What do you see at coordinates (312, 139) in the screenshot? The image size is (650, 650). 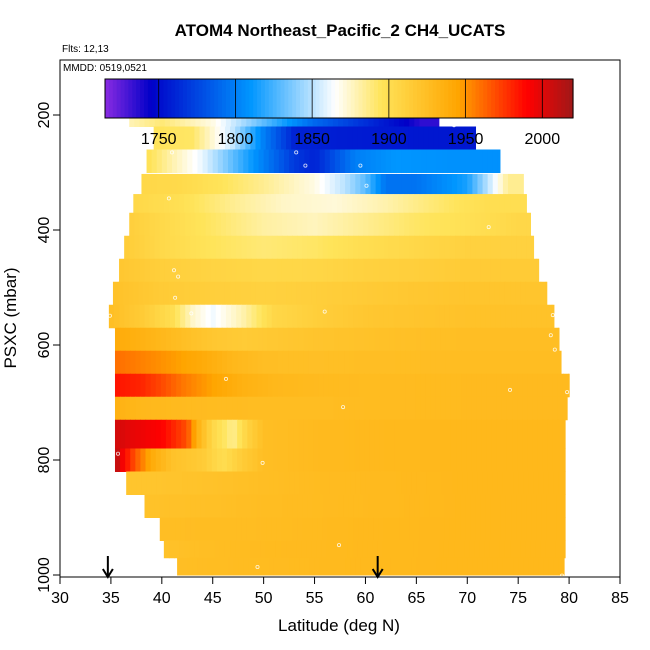 I see `colorbar-tick-label: 1850` at bounding box center [312, 139].